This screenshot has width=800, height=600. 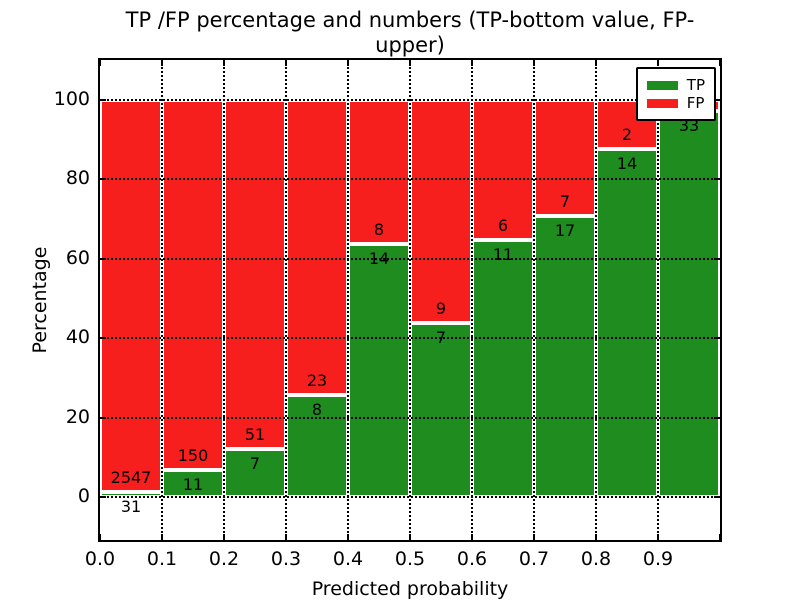 I want to click on y-tick-label: 60, so click(x=77, y=257).